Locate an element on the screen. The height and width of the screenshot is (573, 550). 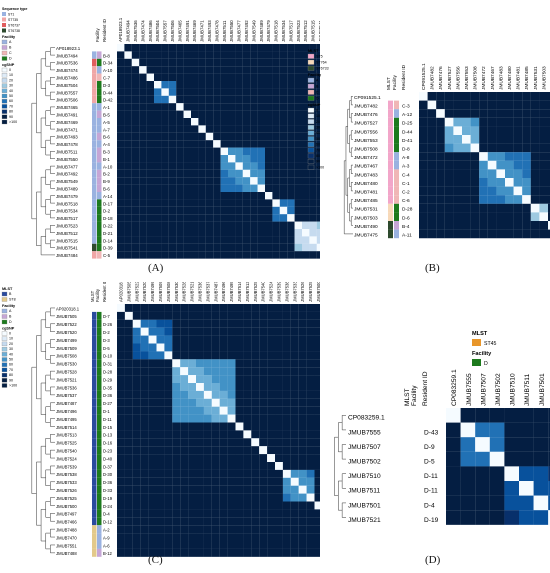
strain-label: JMUB7483 is located at coordinates (366, 175).